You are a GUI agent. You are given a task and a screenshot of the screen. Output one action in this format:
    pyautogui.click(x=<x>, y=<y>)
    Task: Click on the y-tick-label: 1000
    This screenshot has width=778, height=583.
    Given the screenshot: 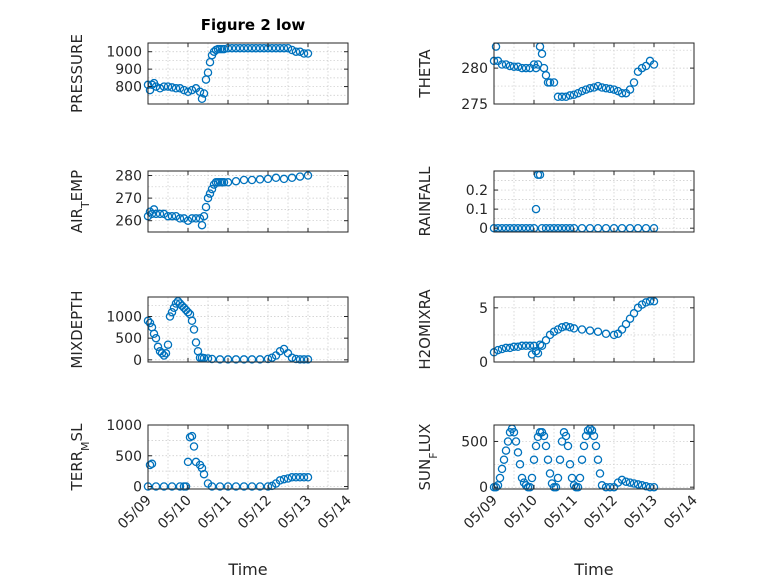 What is the action you would take?
    pyautogui.click(x=124, y=318)
    